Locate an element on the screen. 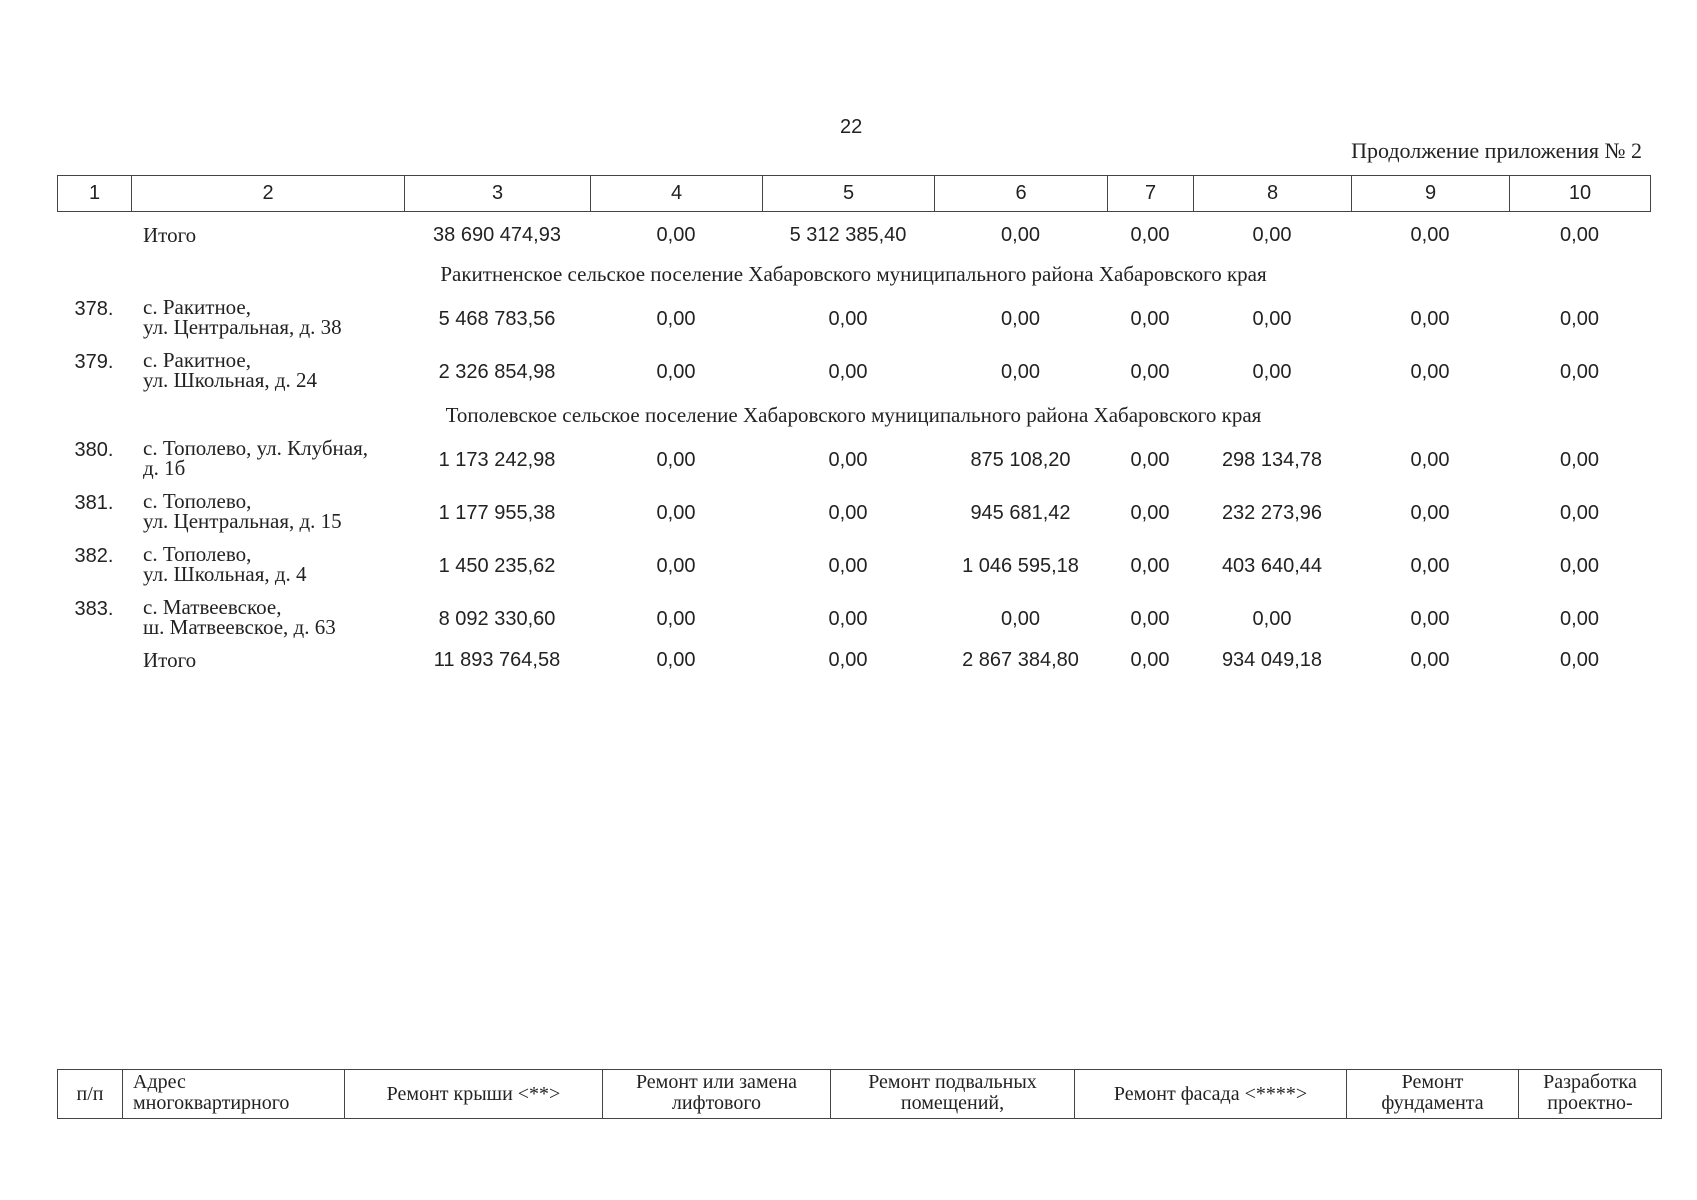 The image size is (1697, 1200). header-cell-elevator: Ремонт или замена лифтового is located at coordinates (716, 1094).